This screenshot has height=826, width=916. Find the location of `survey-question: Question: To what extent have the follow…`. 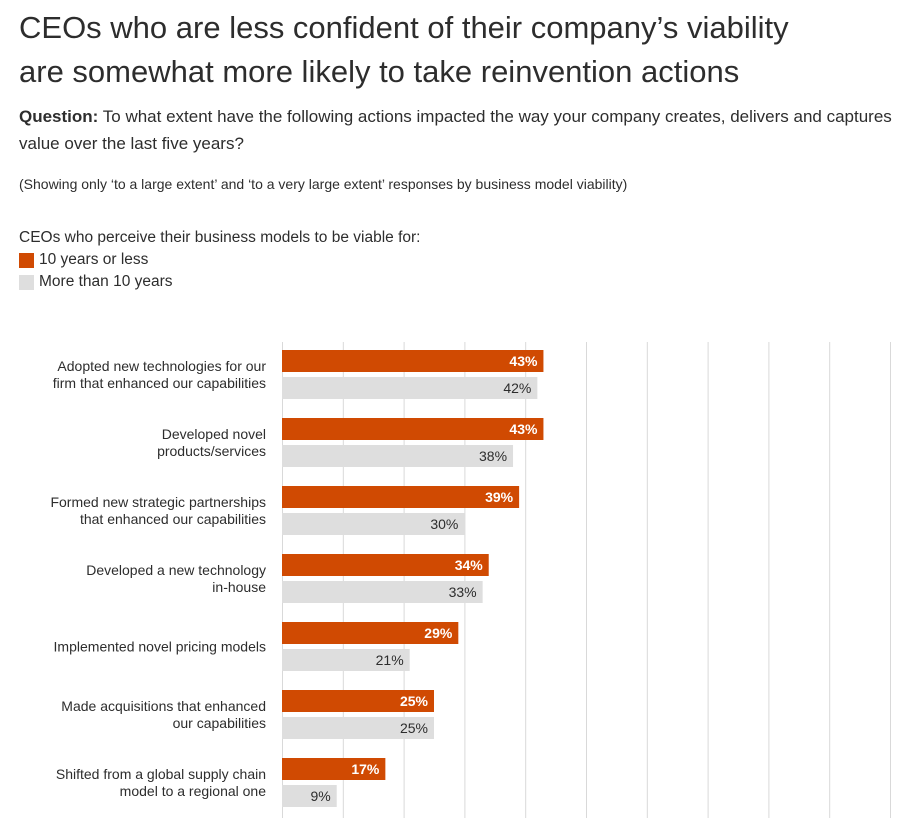

survey-question: Question: To what extent have the follow… is located at coordinates (459, 130).